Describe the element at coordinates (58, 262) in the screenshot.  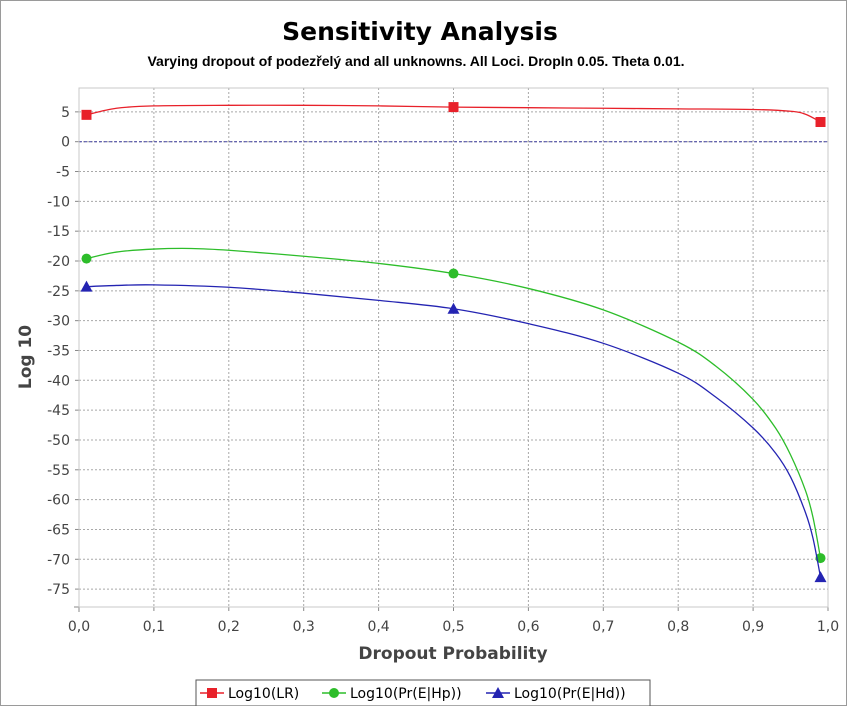
I see `y-tick-label: -20` at that location.